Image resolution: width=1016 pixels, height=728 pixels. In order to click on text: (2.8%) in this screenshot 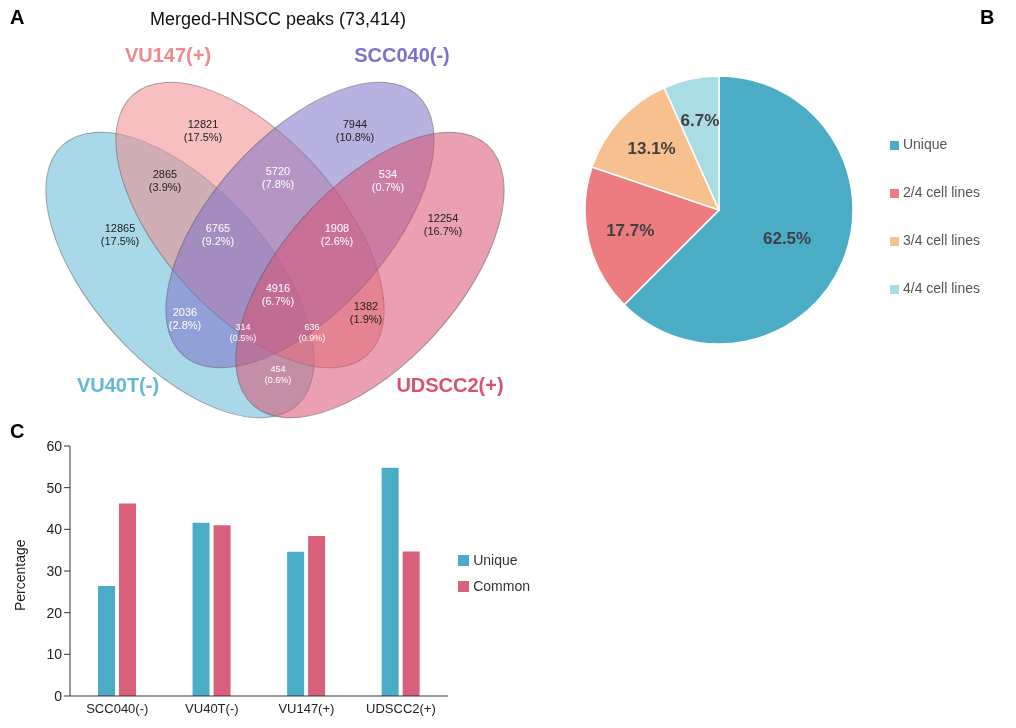, I will do `click(185, 325)`.